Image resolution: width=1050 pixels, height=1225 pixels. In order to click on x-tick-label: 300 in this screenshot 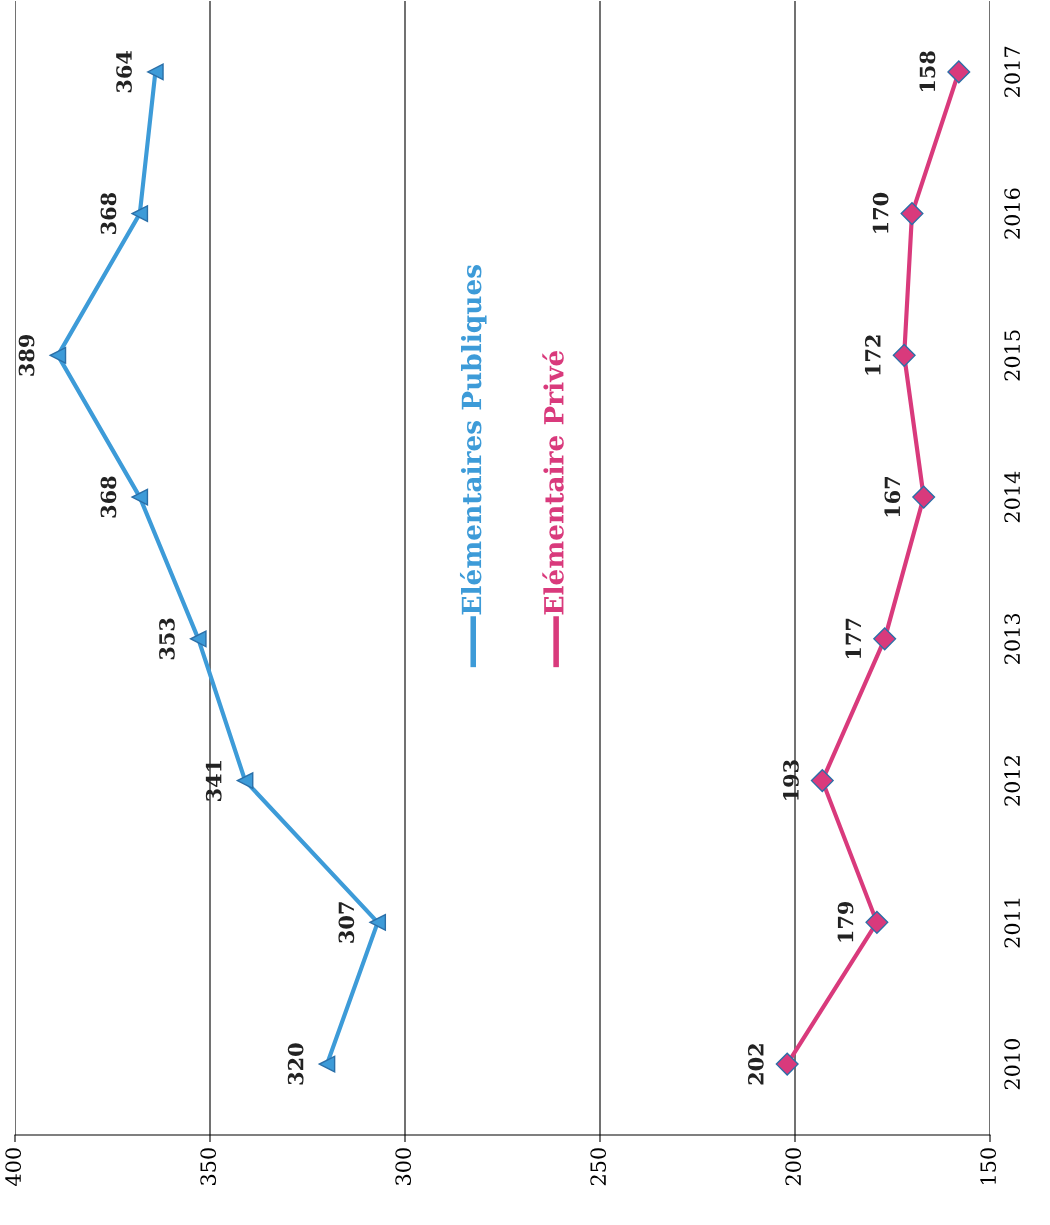, I will do `click(403, 1166)`.